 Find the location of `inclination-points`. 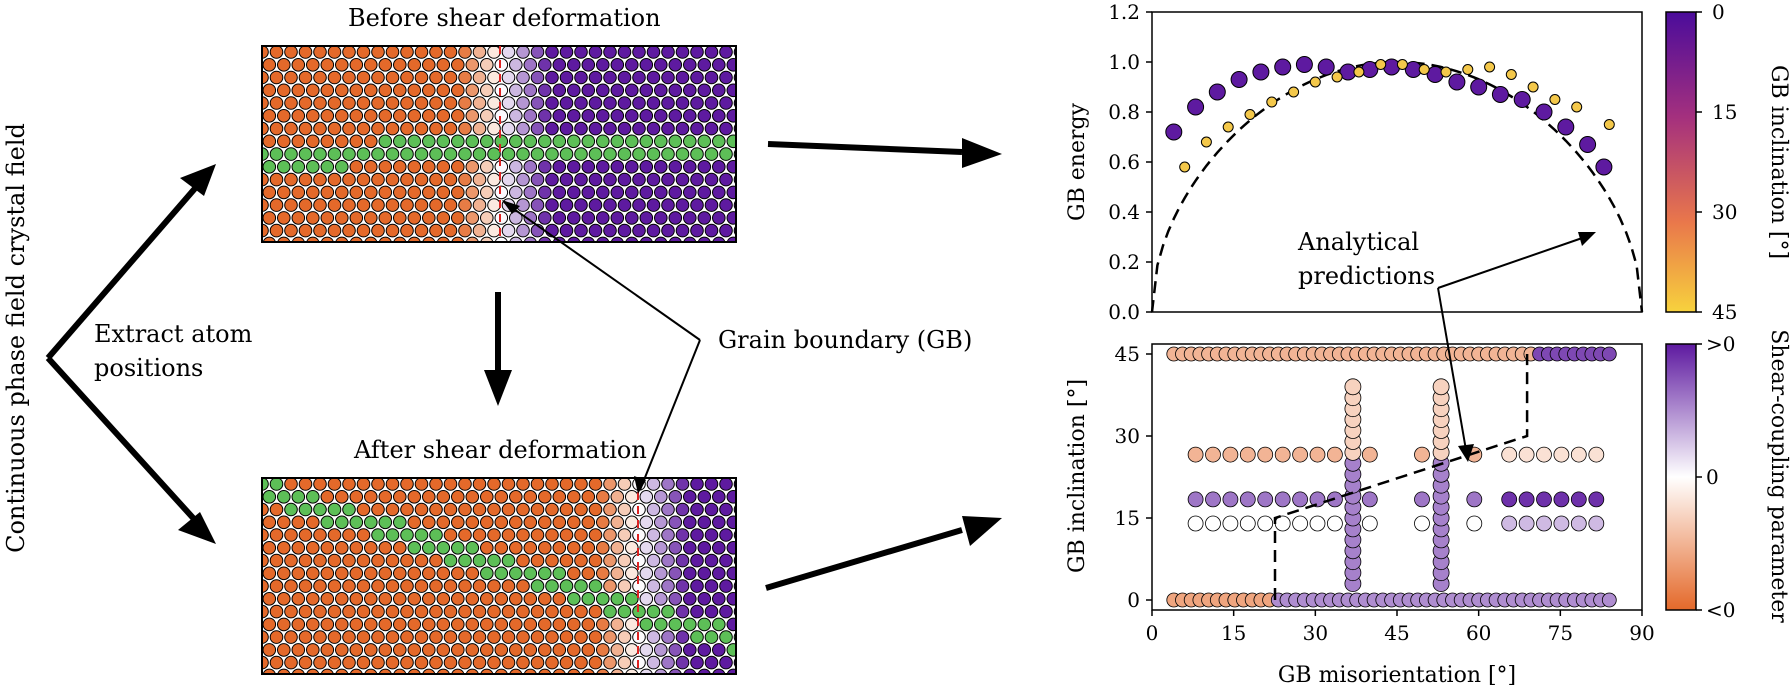

inclination-points is located at coordinates (1391, 477).